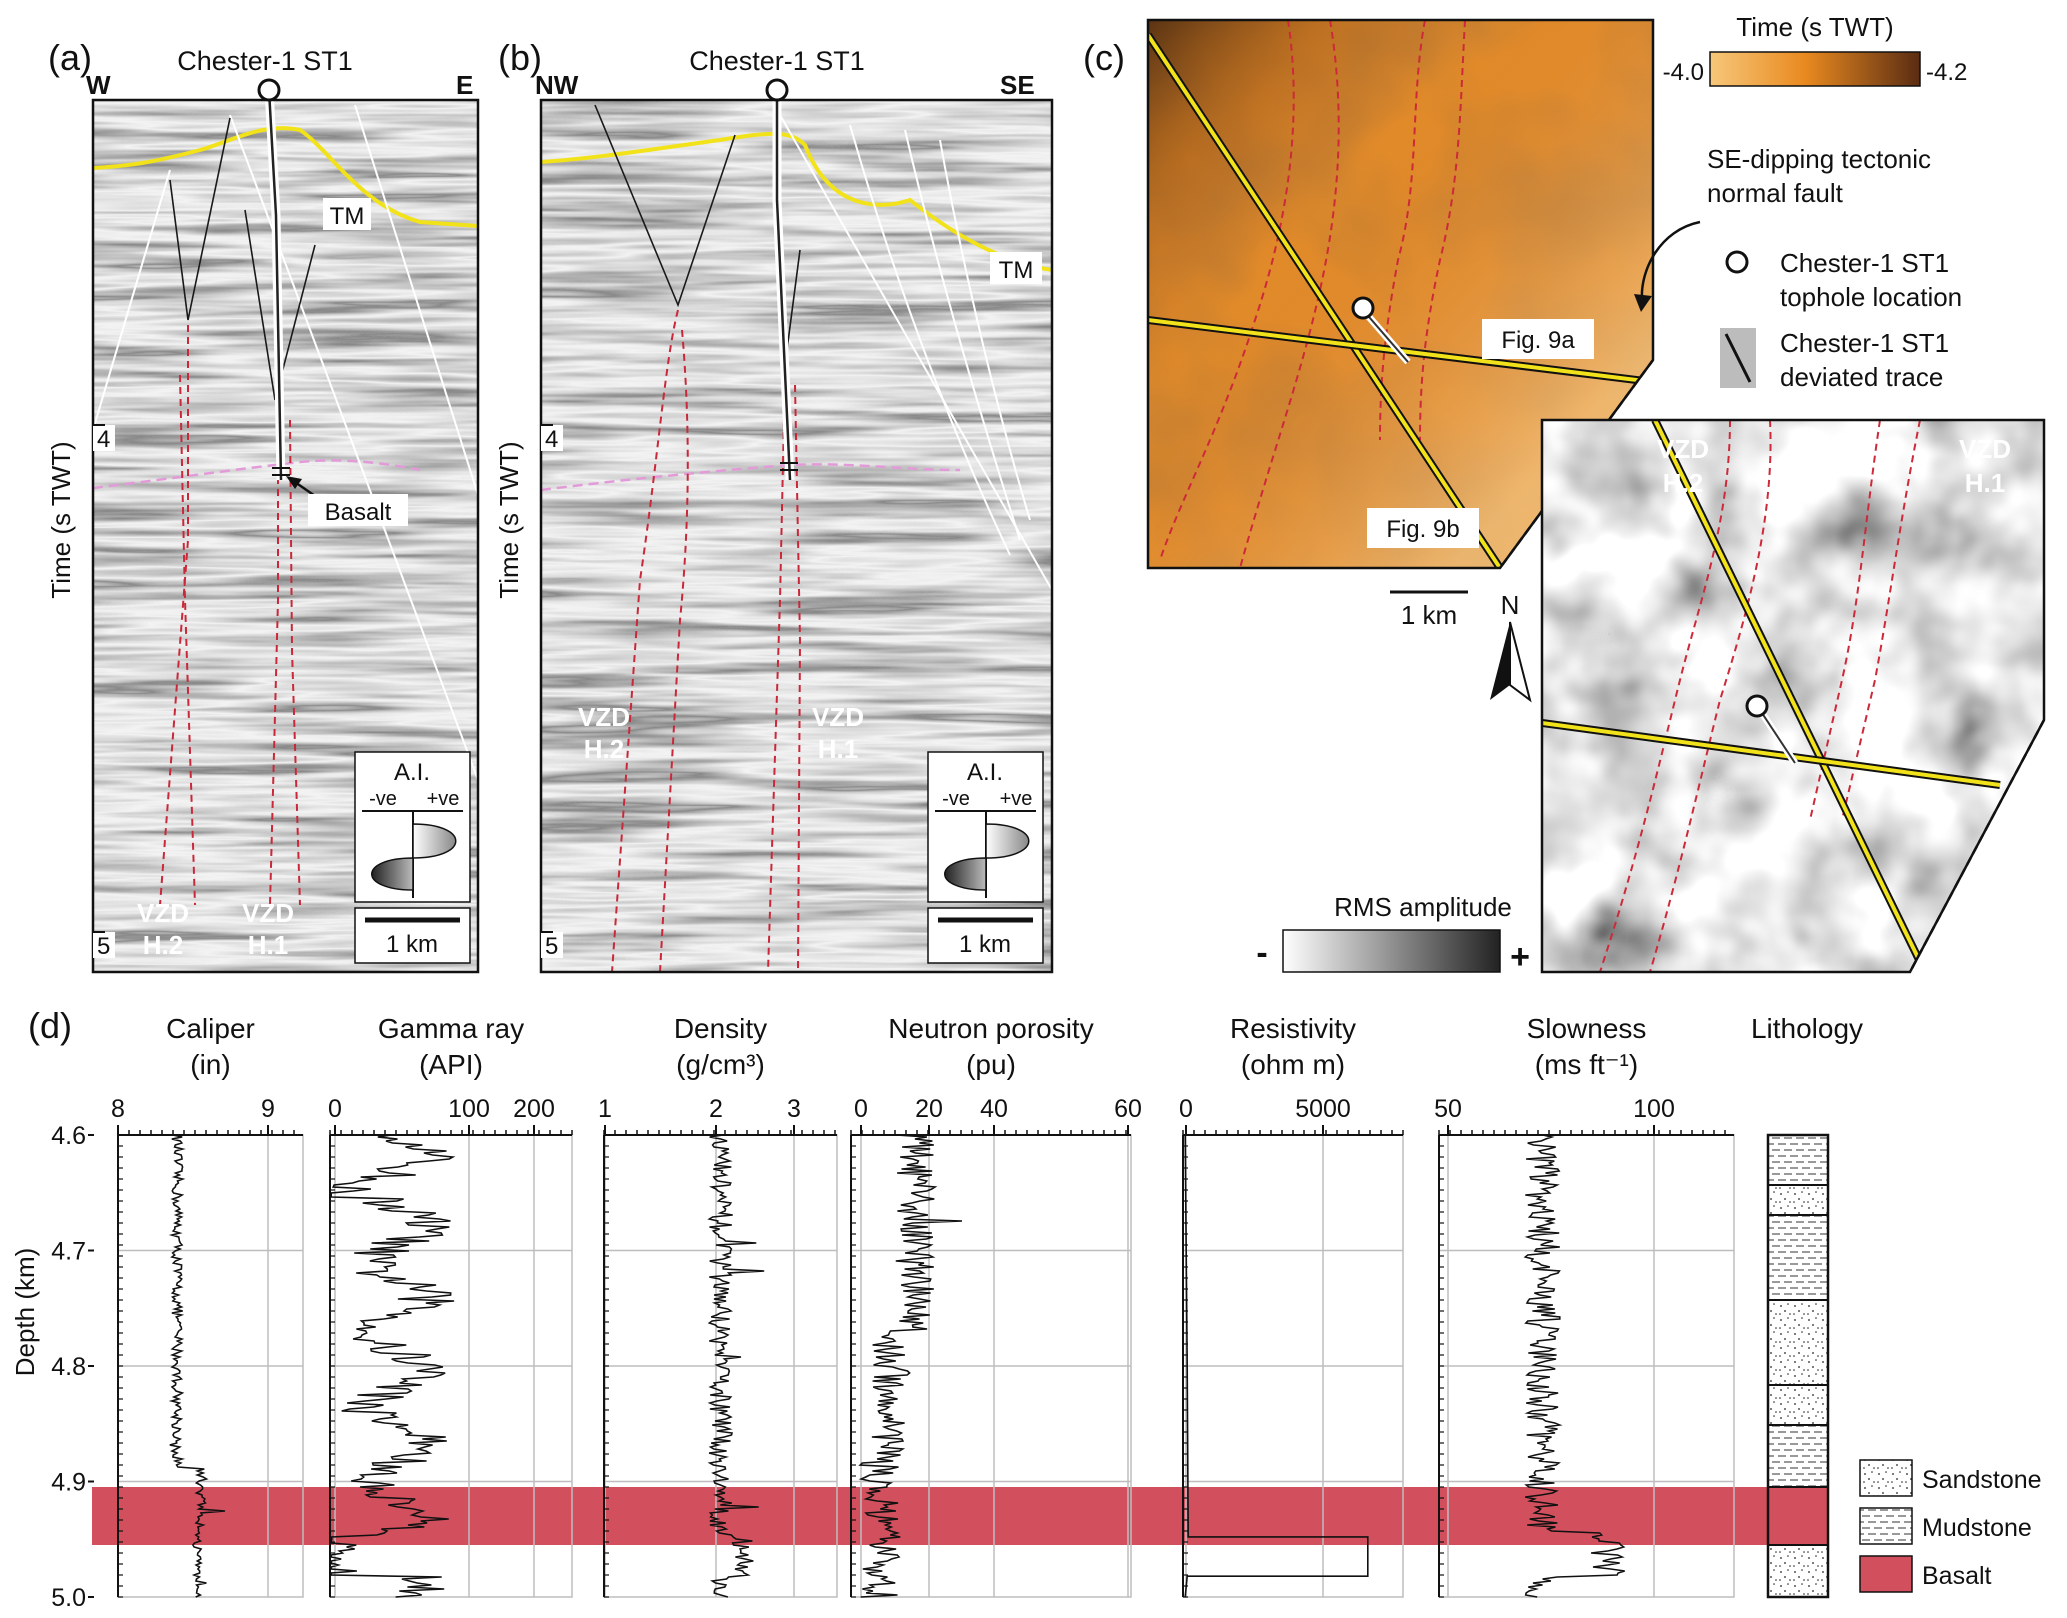 Image resolution: width=2067 pixels, height=1618 pixels. Describe the element at coordinates (1574, 1366) in the screenshot. I see `track-slowness-curve` at that location.